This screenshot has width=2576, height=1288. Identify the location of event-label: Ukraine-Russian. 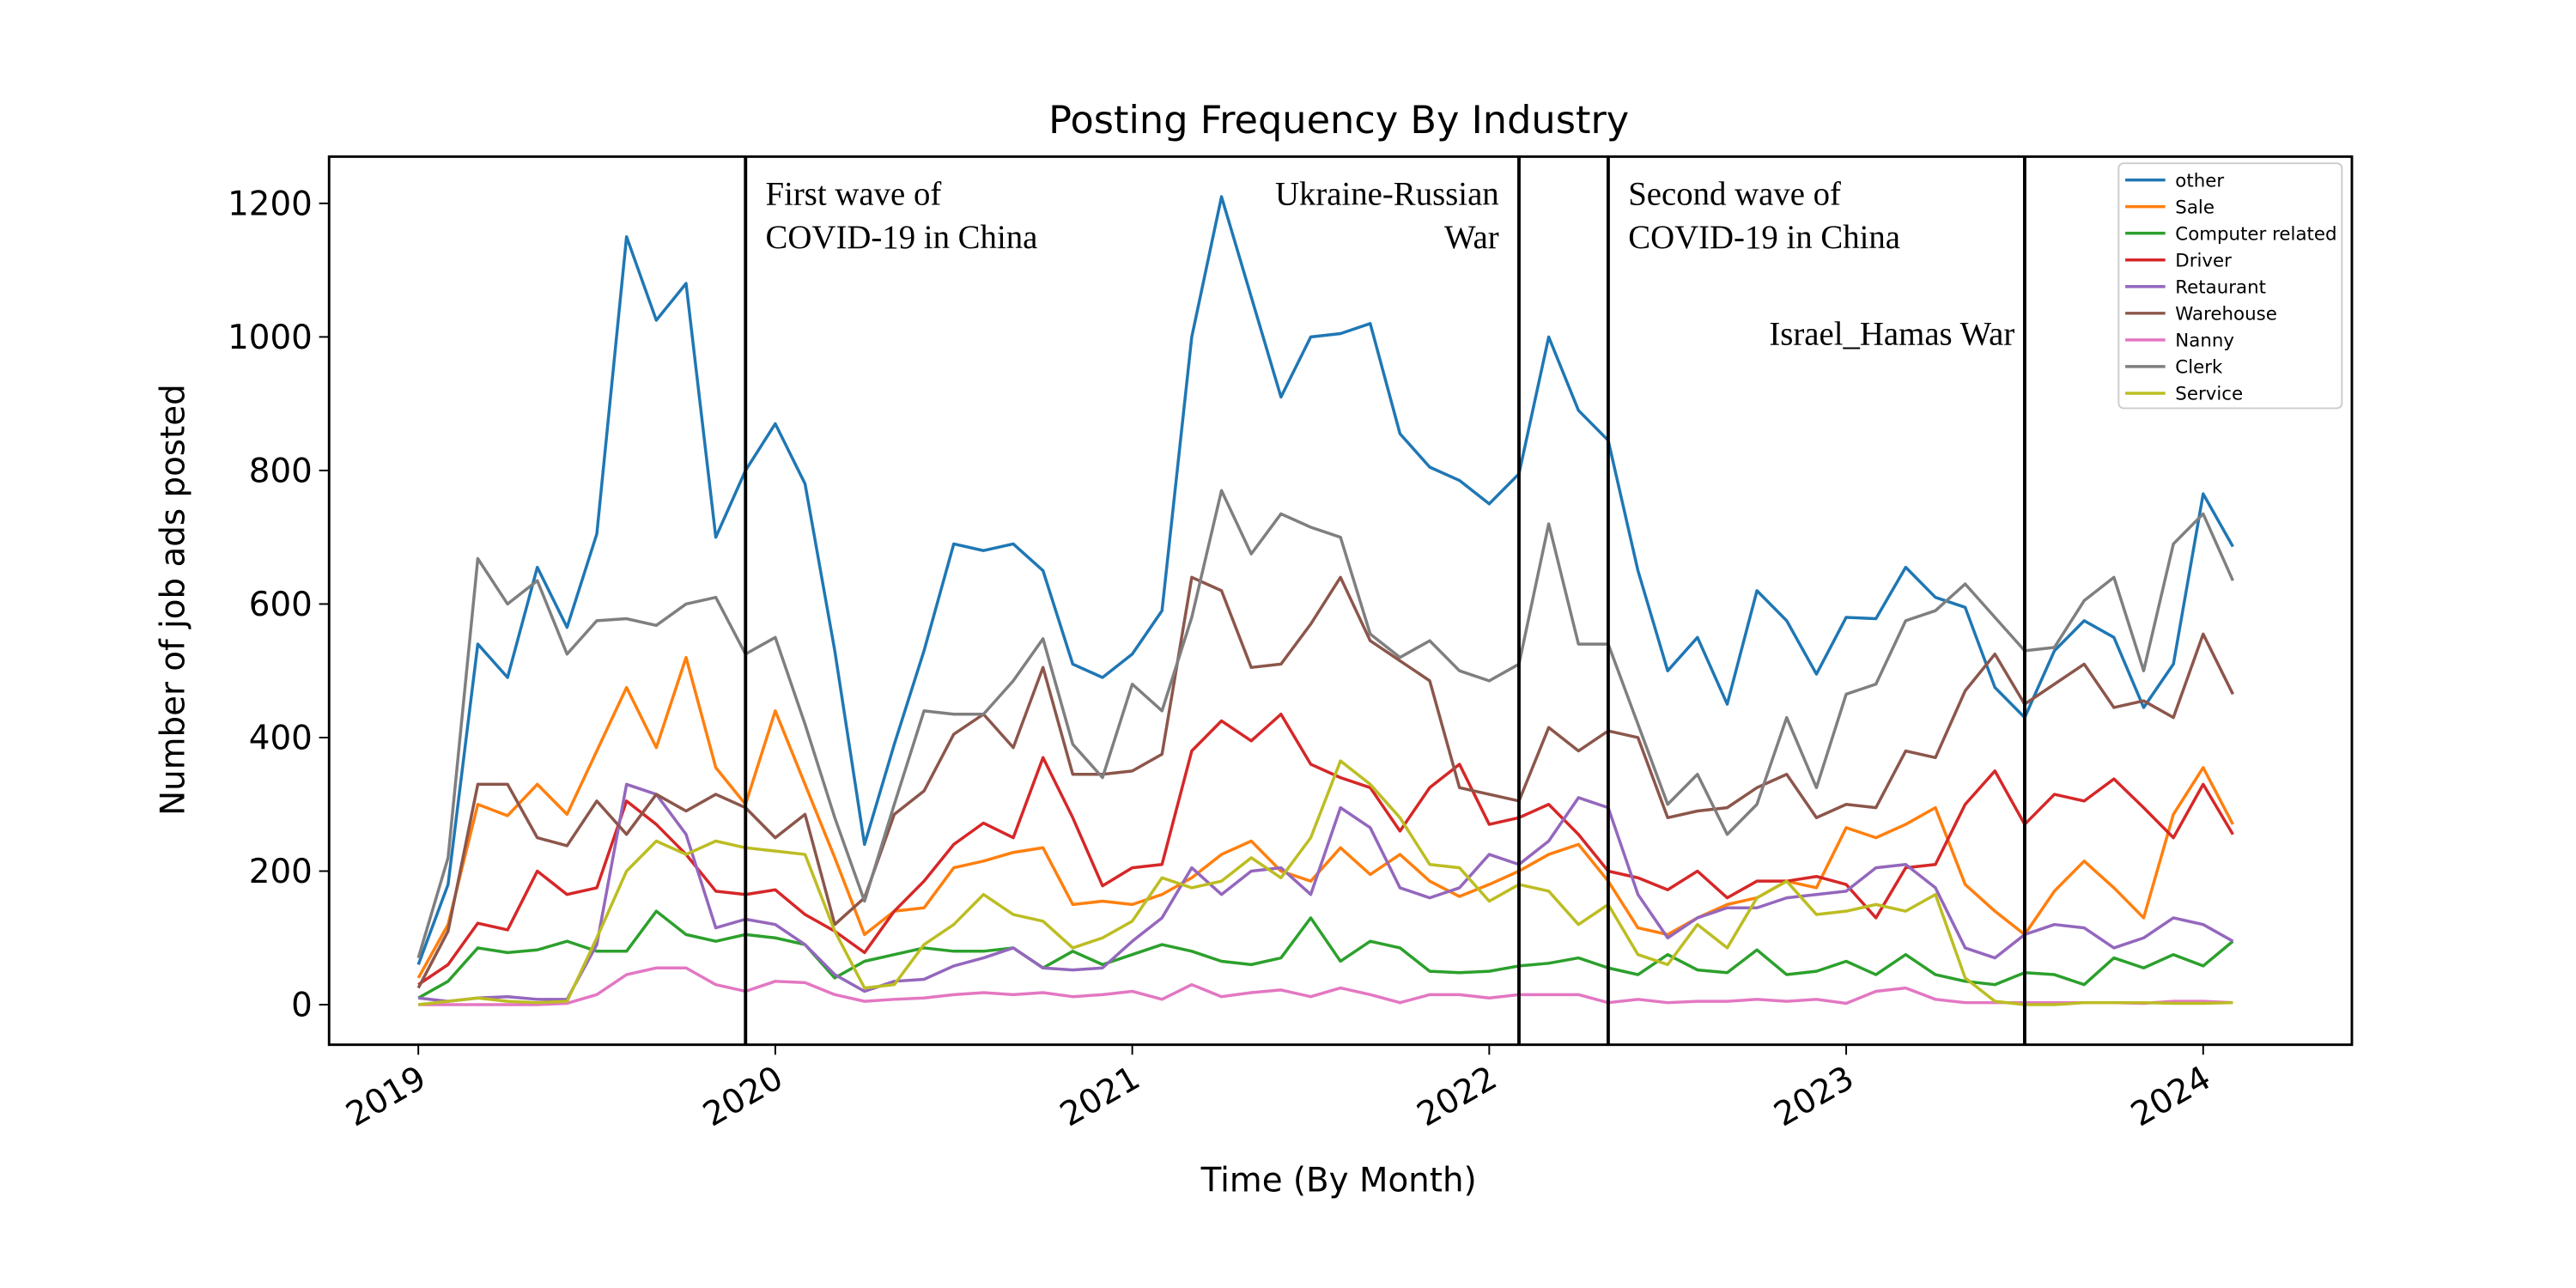
(1387, 194).